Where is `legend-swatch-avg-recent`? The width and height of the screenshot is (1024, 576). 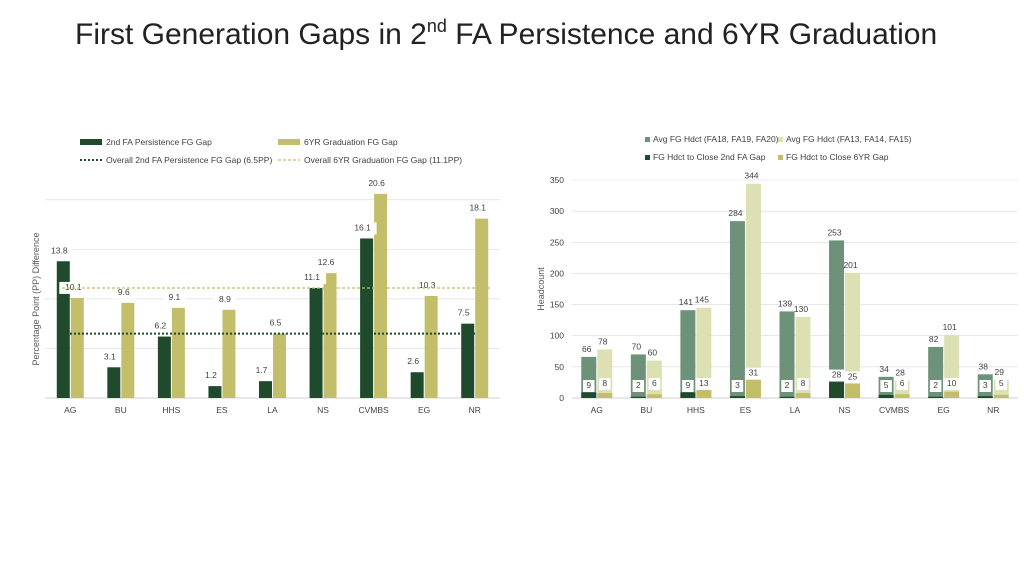
legend-swatch-avg-recent is located at coordinates (647, 139).